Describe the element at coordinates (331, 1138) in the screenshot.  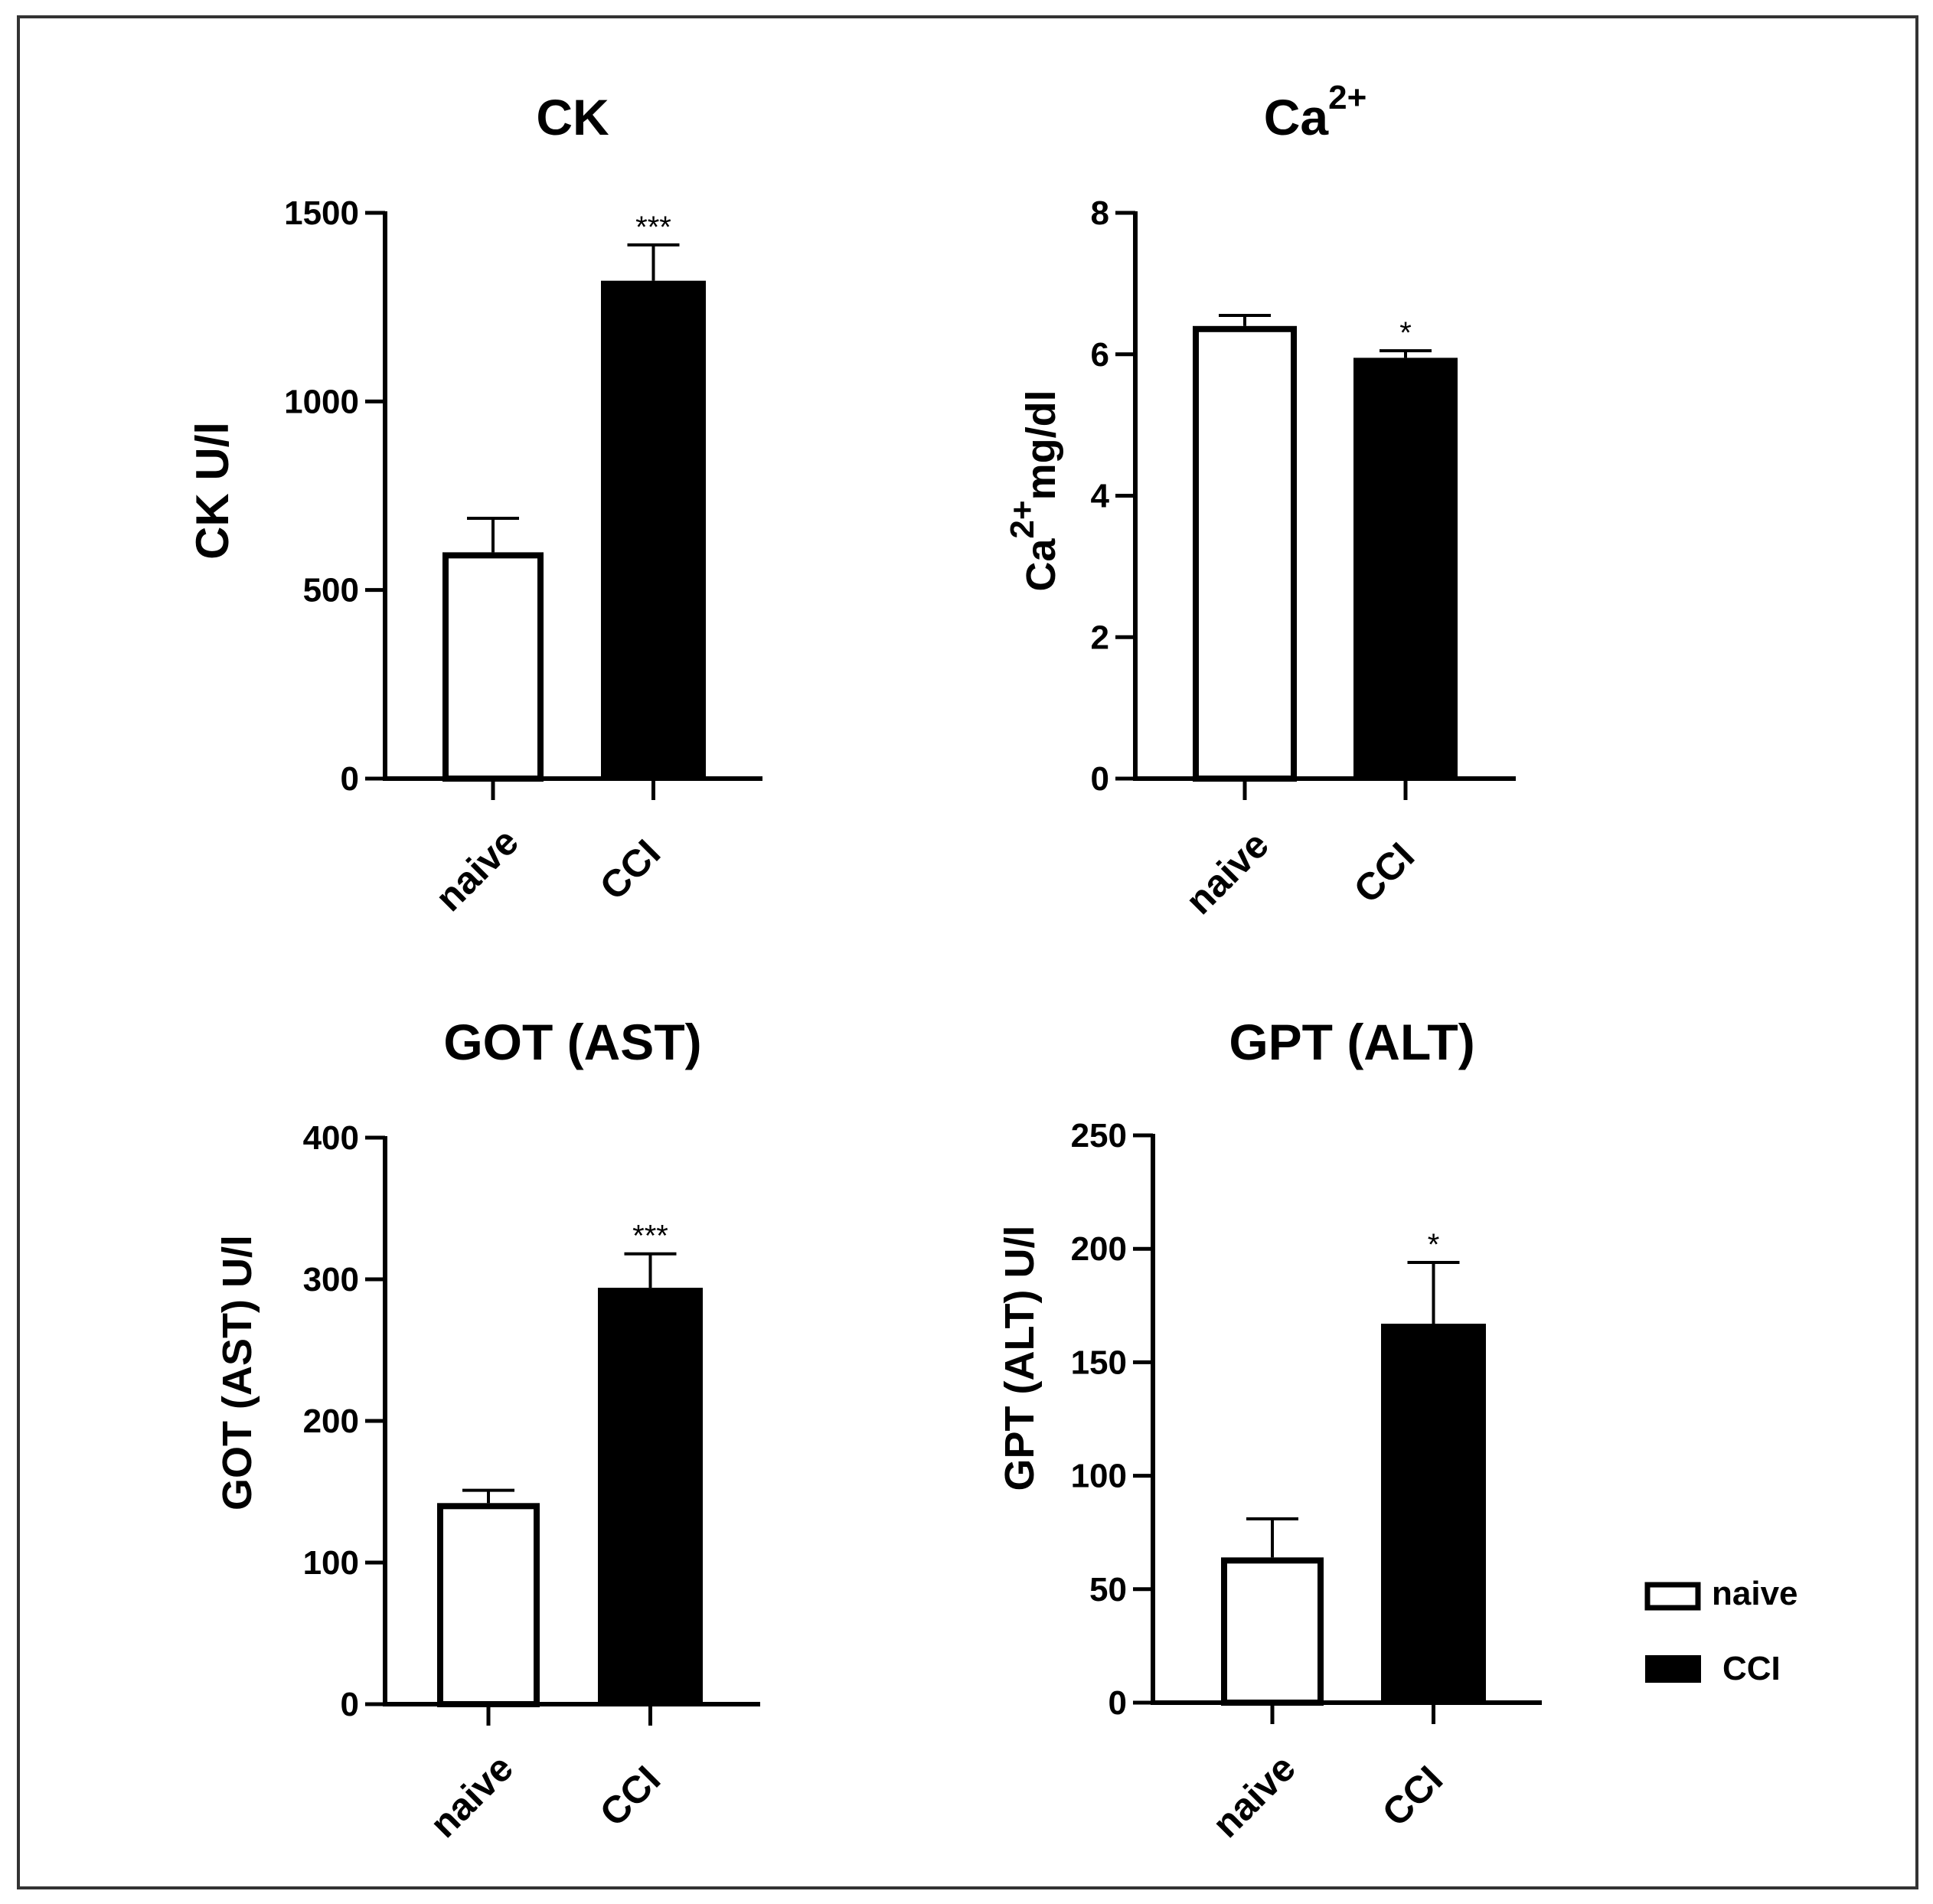
I see `y-tick-label: 400` at that location.